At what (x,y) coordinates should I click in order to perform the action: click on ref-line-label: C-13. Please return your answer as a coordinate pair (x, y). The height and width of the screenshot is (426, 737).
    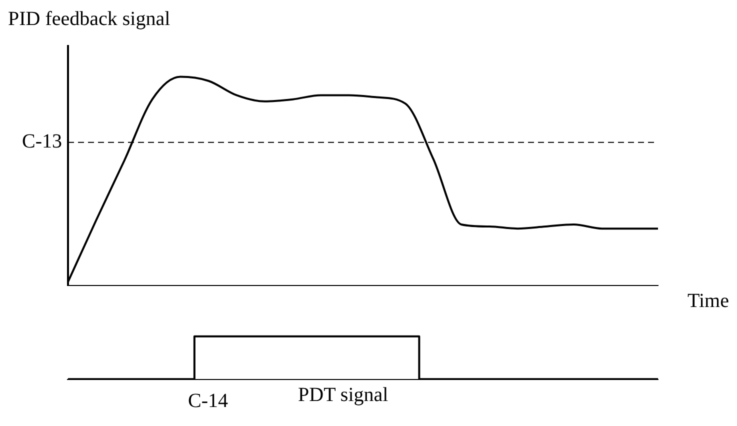
    Looking at the image, I should click on (42, 141).